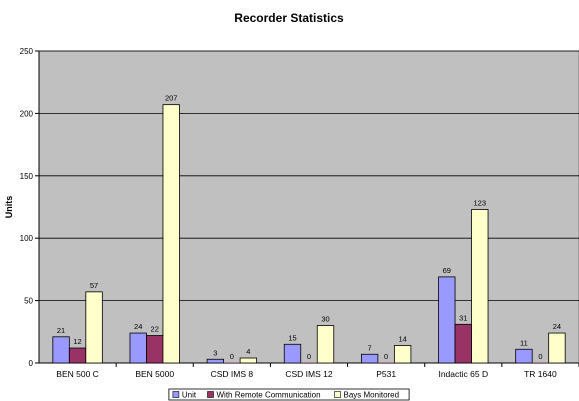 The height and width of the screenshot is (401, 579). Describe the element at coordinates (27, 176) in the screenshot. I see `y-tick-label: 150` at that location.